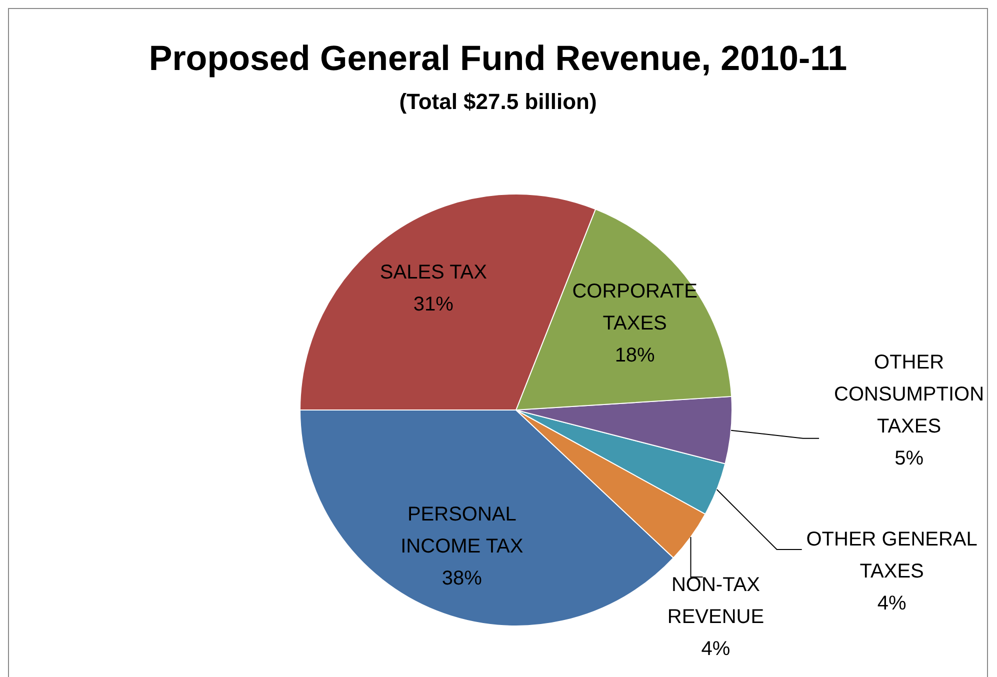  What do you see at coordinates (715, 601) in the screenshot?
I see `slice-label: NON-TAX REVENUE` at bounding box center [715, 601].